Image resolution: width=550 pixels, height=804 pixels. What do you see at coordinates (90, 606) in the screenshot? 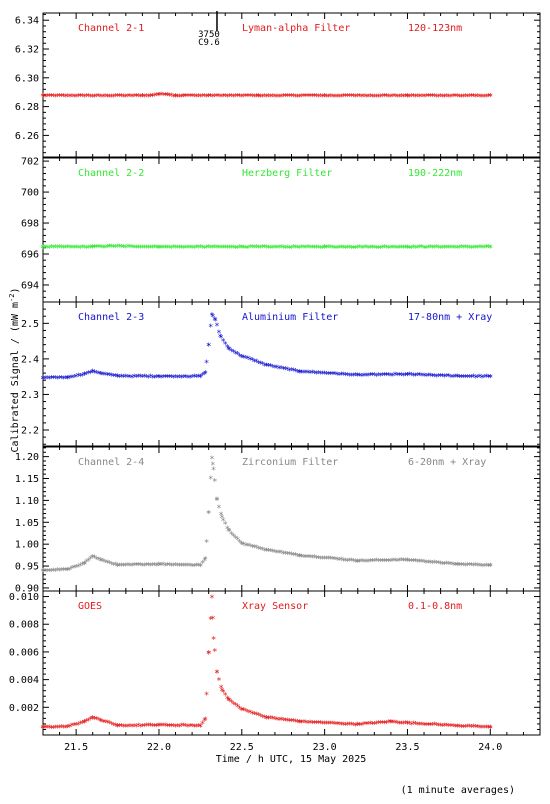
I see `channel-label: GOES` at bounding box center [90, 606].